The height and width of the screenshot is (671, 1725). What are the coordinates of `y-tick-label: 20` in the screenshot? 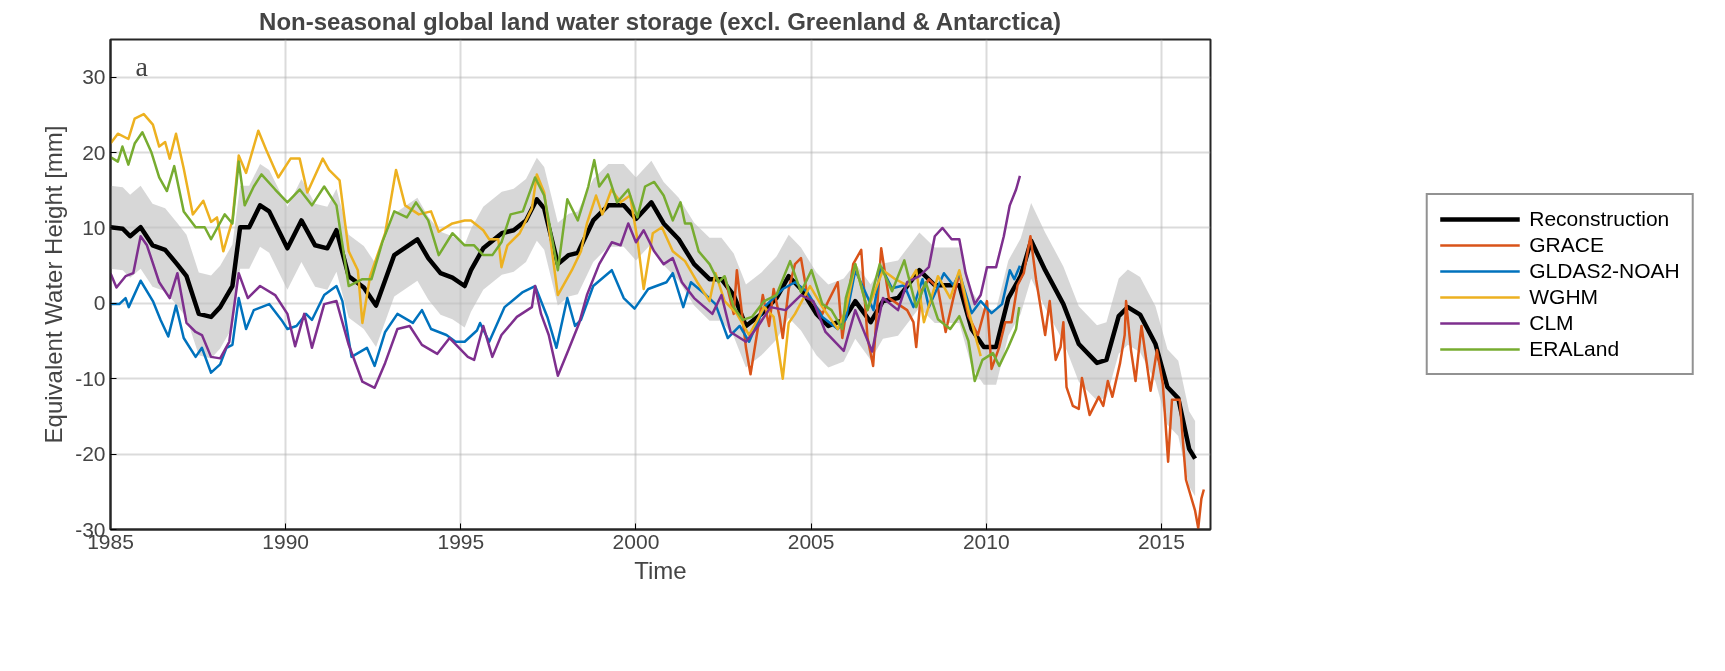 It's located at (94, 152).